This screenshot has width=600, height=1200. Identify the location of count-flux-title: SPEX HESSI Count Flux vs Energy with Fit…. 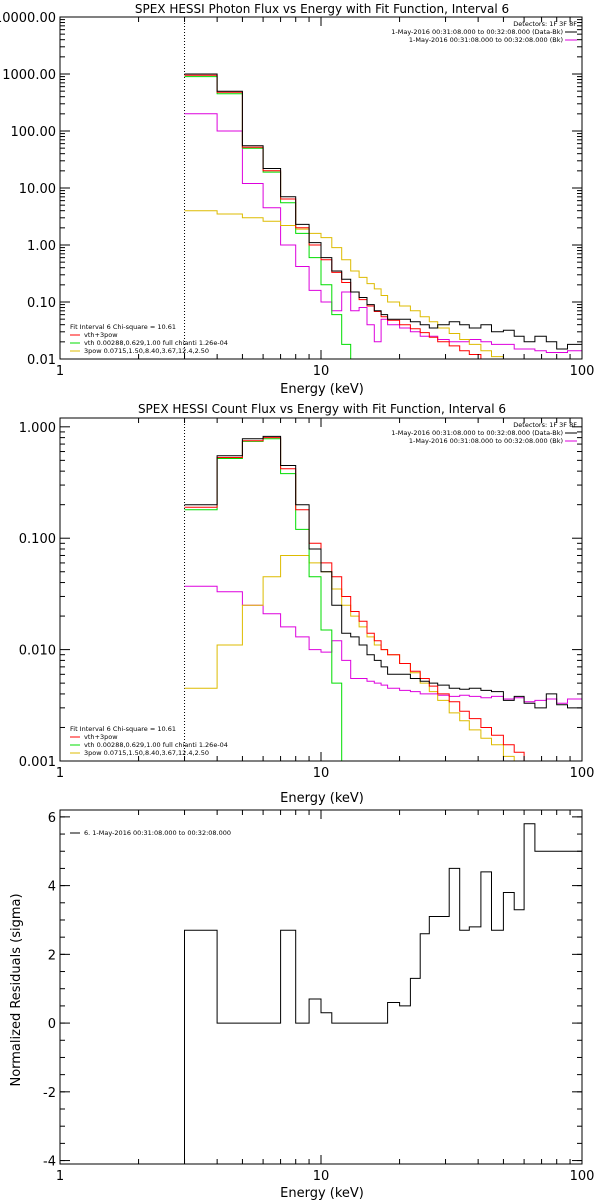
(322, 409).